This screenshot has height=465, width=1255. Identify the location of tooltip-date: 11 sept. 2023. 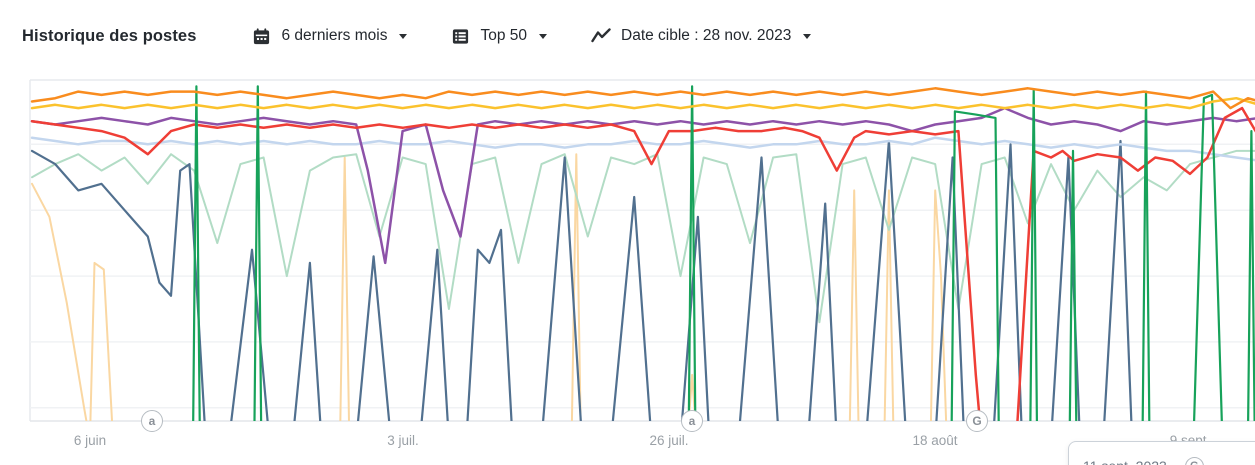
(1125, 461).